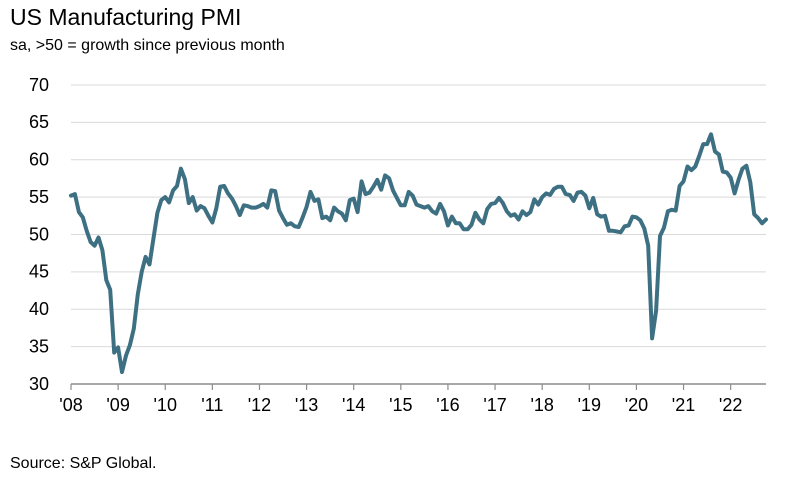  What do you see at coordinates (494, 405) in the screenshot?
I see `x-tick-label: '17` at bounding box center [494, 405].